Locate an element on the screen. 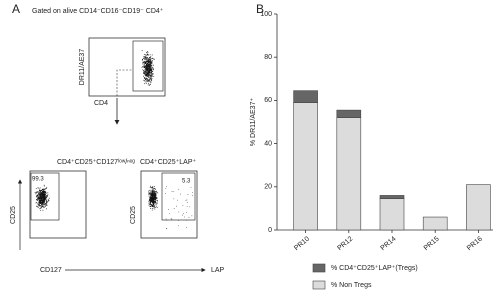 This screenshot has width=500, height=294. flow-plot: CD4⁺CD25⁺CD127ˡᵒʷ/ⁿᵉᵍ 99.3 CD25 CD127 is located at coordinates (72, 216).